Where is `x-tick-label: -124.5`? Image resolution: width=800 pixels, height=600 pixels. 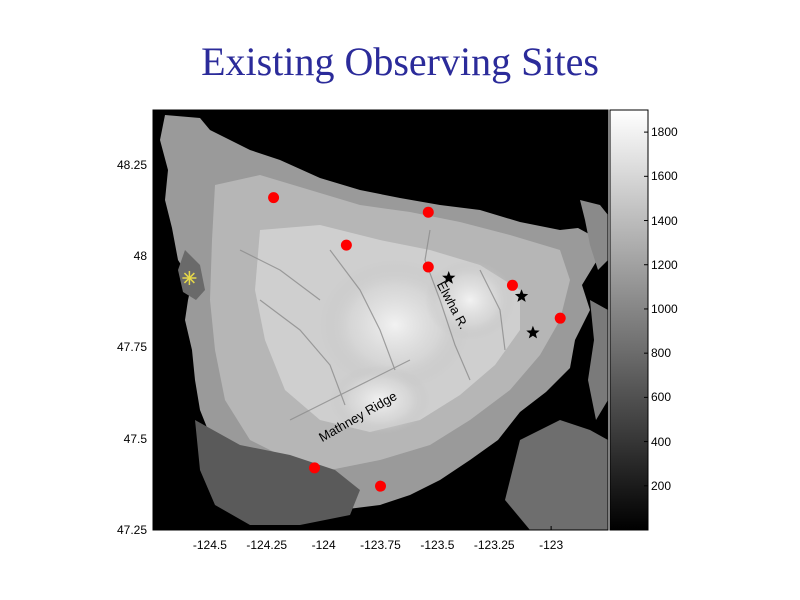
x-tick-label: -124.5 is located at coordinates (209, 545).